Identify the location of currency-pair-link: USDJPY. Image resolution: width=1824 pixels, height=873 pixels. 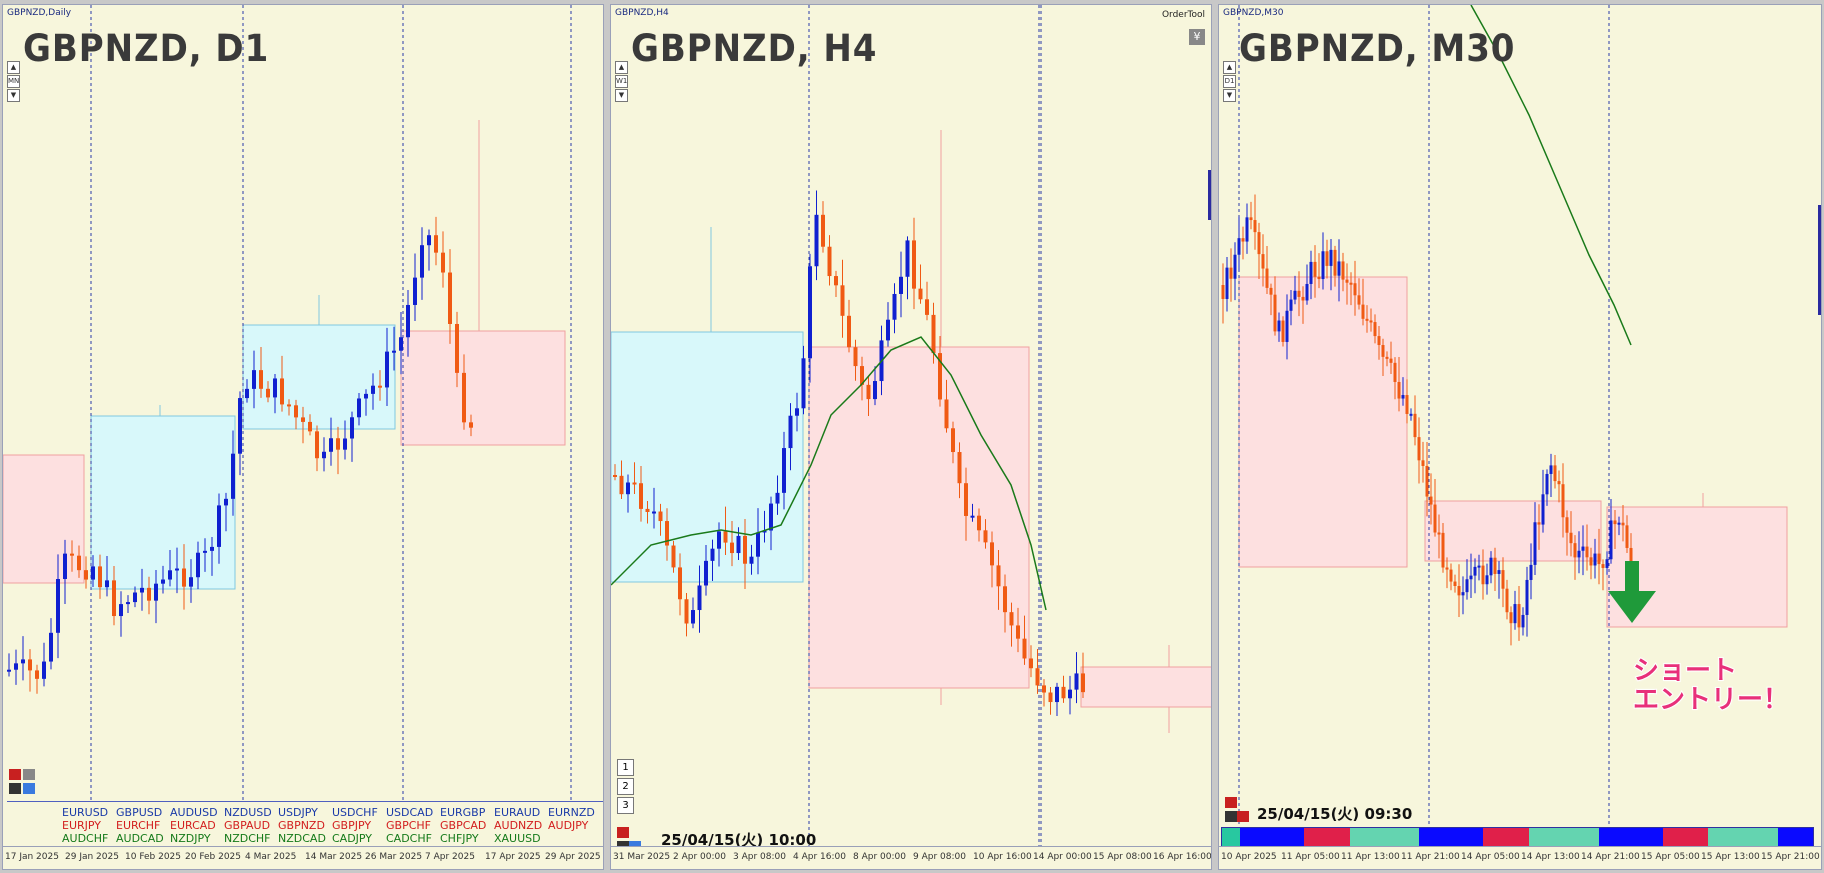
(298, 812).